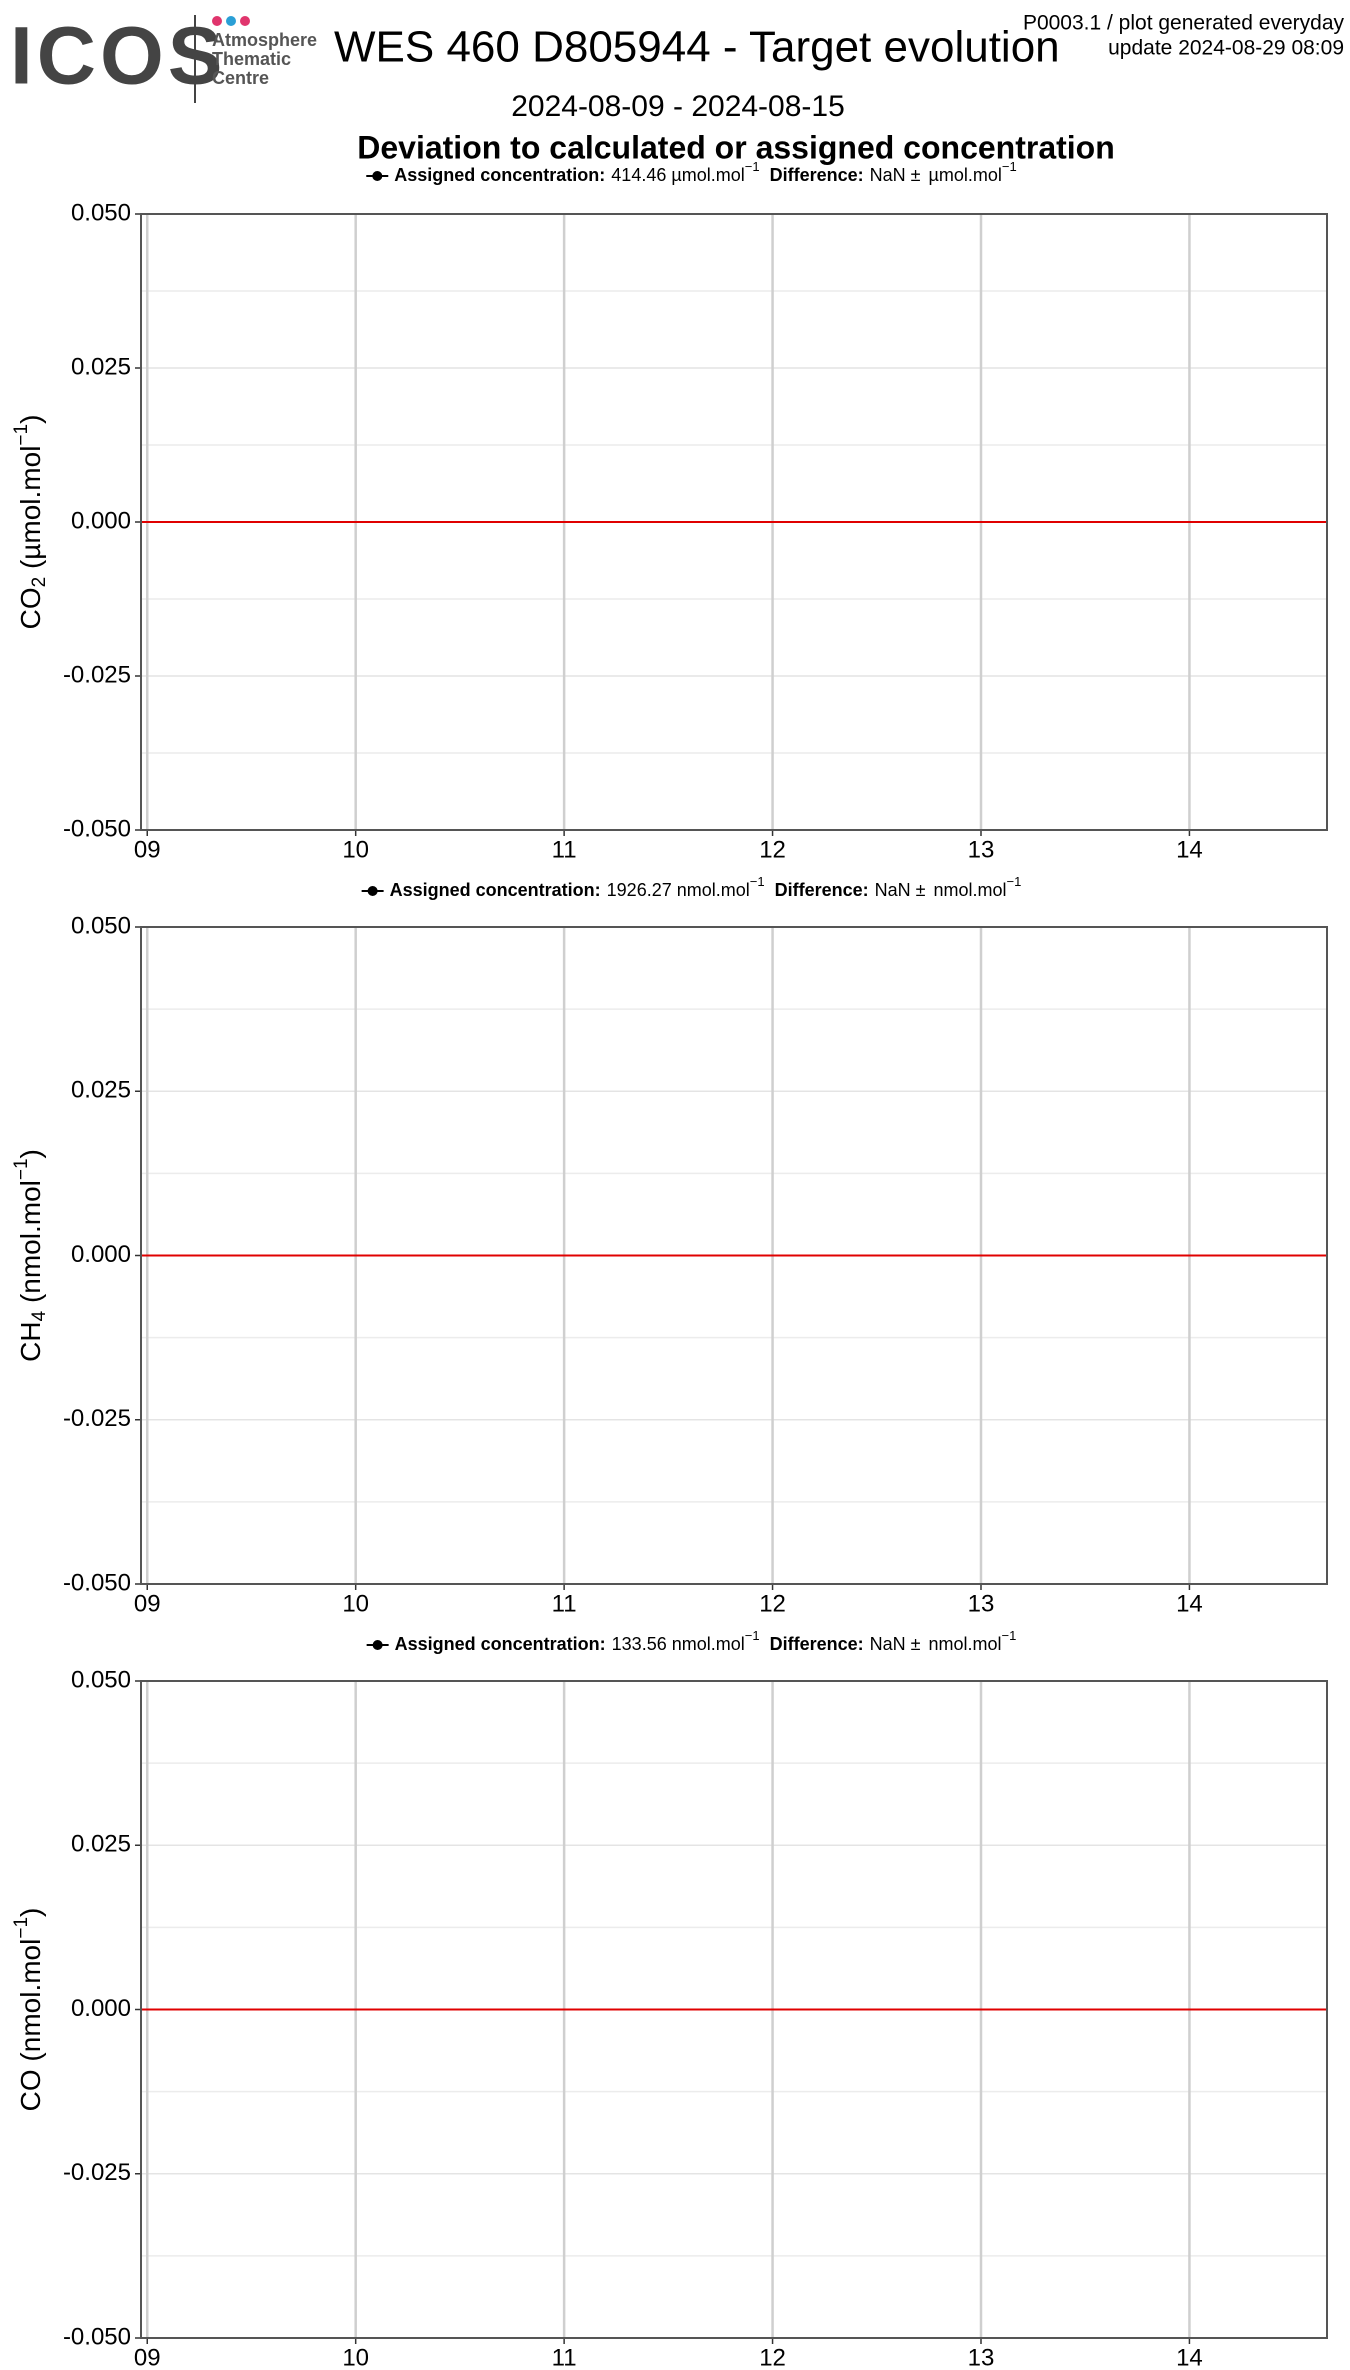 This screenshot has width=1350, height=2370. Describe the element at coordinates (678, 106) in the screenshot. I see `period: 2024-08-09 - 2024-08-15` at that location.